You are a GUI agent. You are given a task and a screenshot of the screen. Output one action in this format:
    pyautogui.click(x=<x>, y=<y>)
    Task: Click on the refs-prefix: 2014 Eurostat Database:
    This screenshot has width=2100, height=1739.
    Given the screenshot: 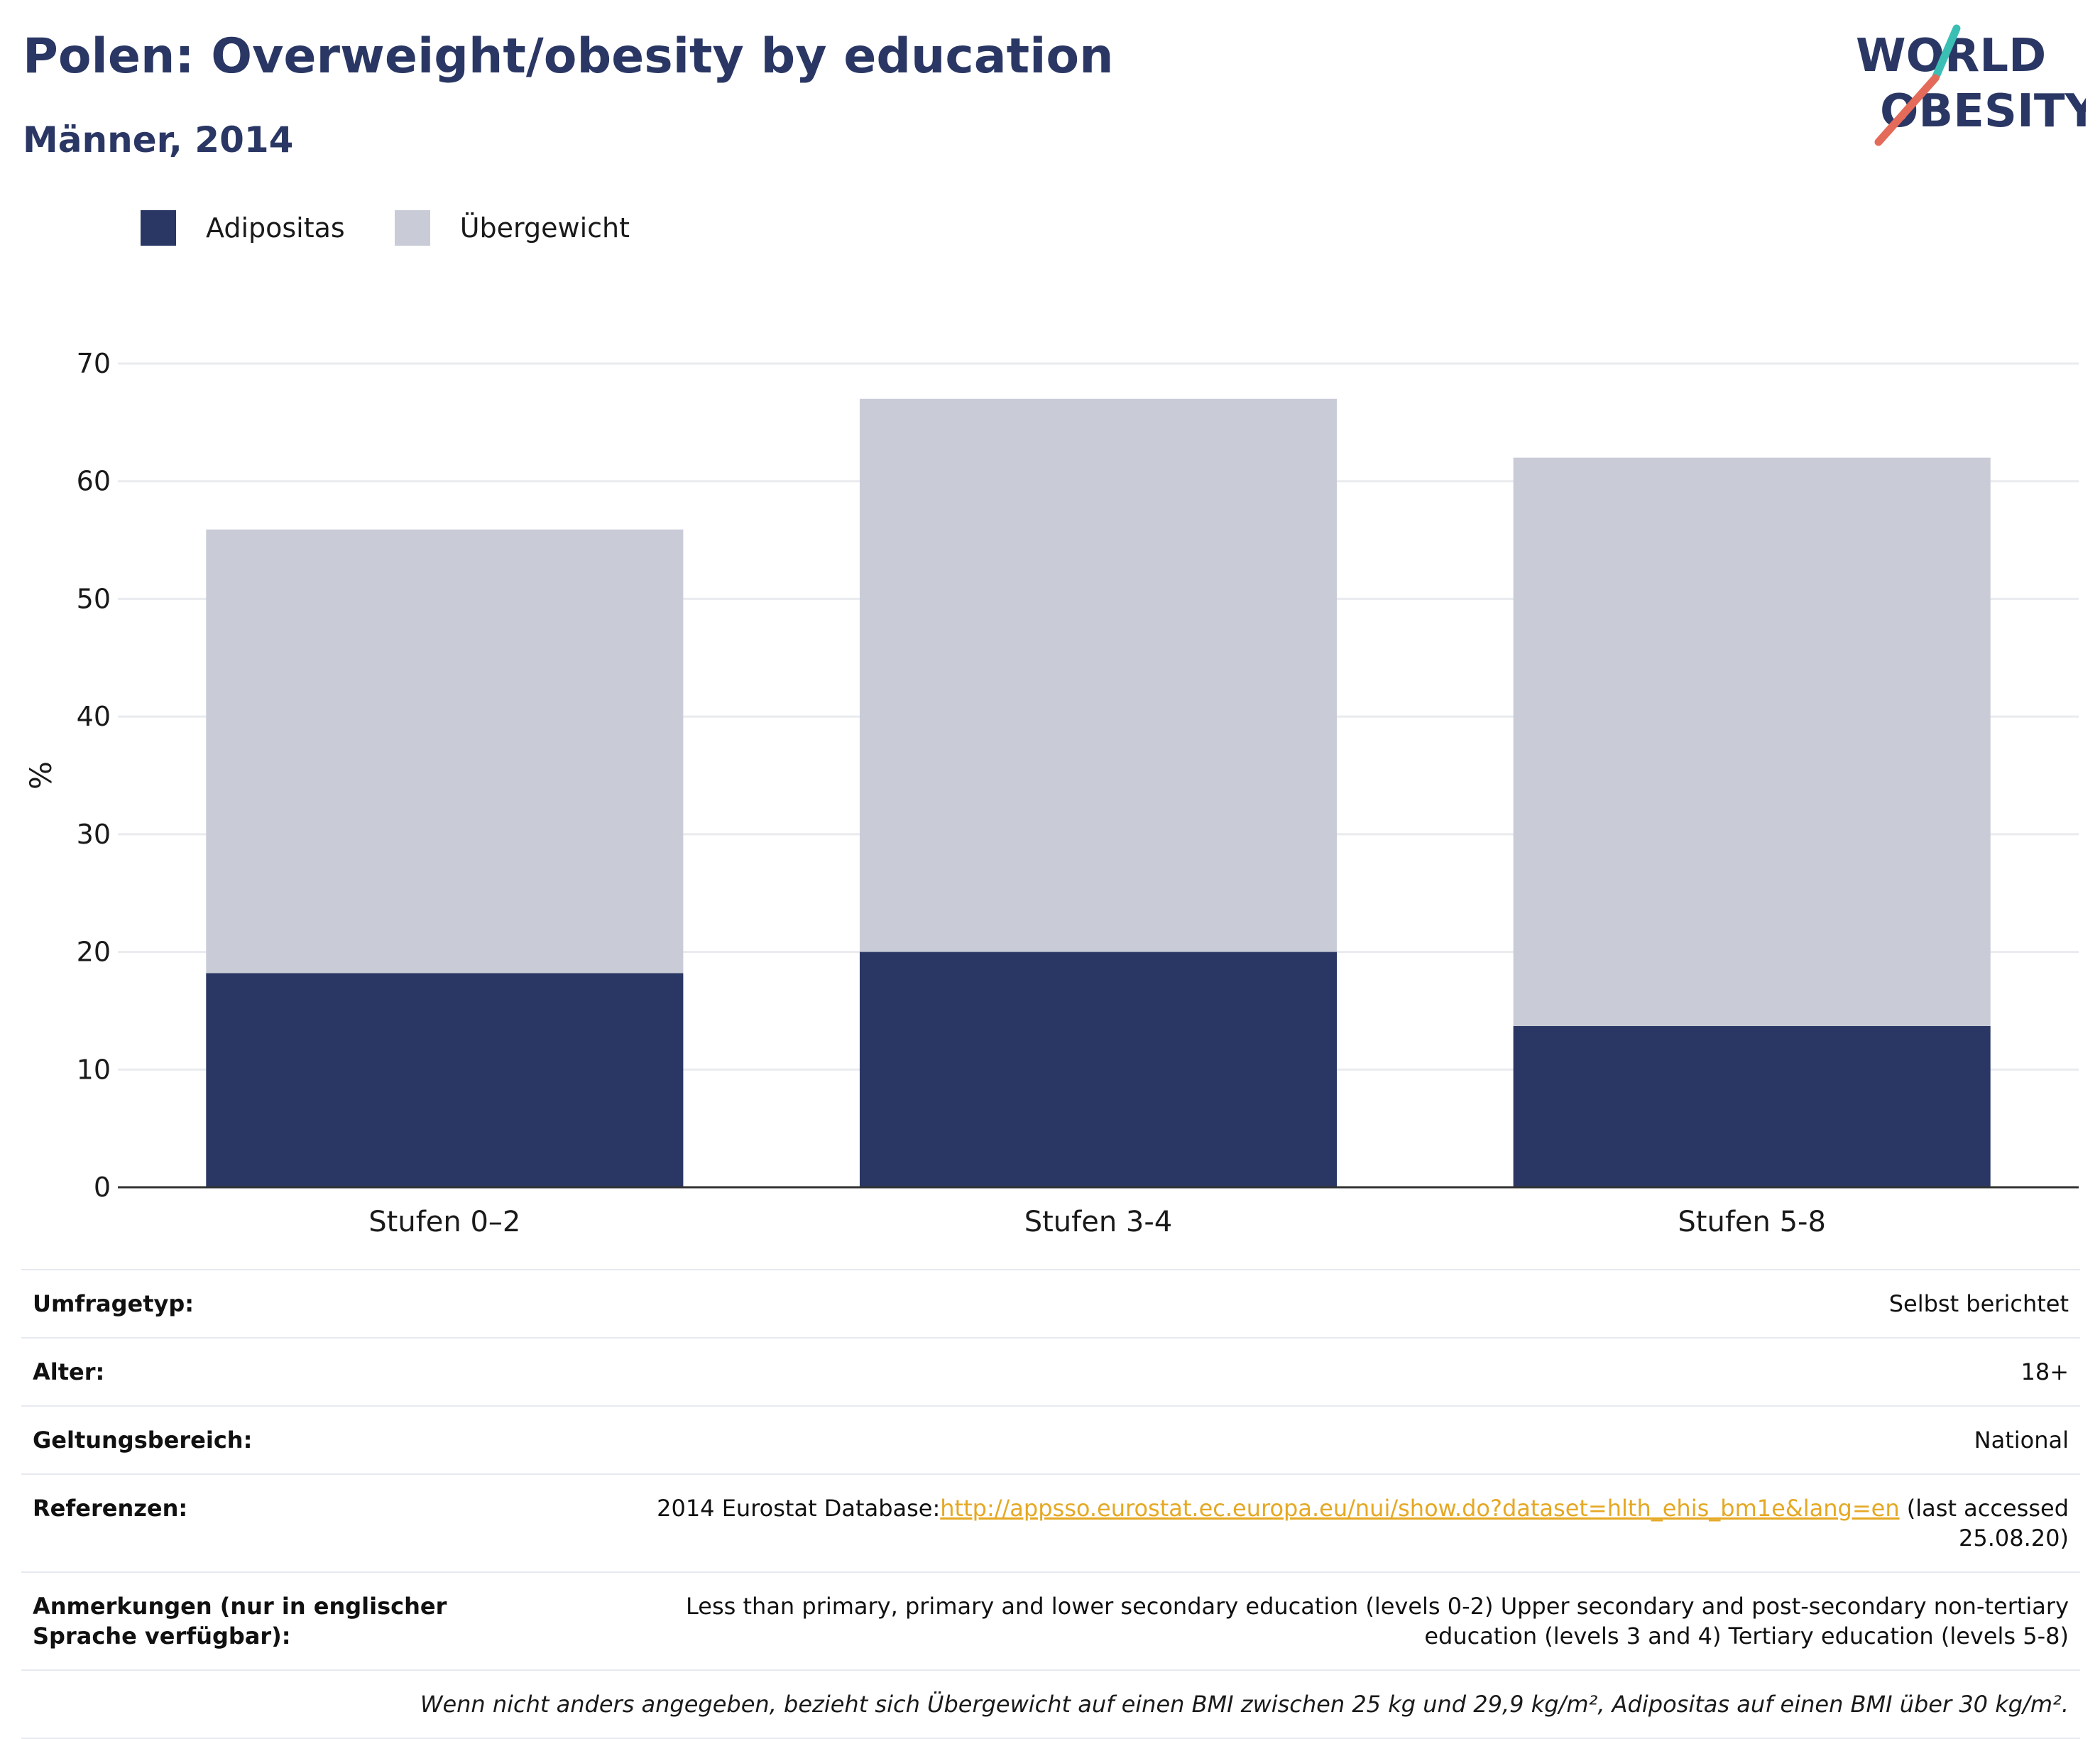 What is the action you would take?
    pyautogui.click(x=799, y=1509)
    